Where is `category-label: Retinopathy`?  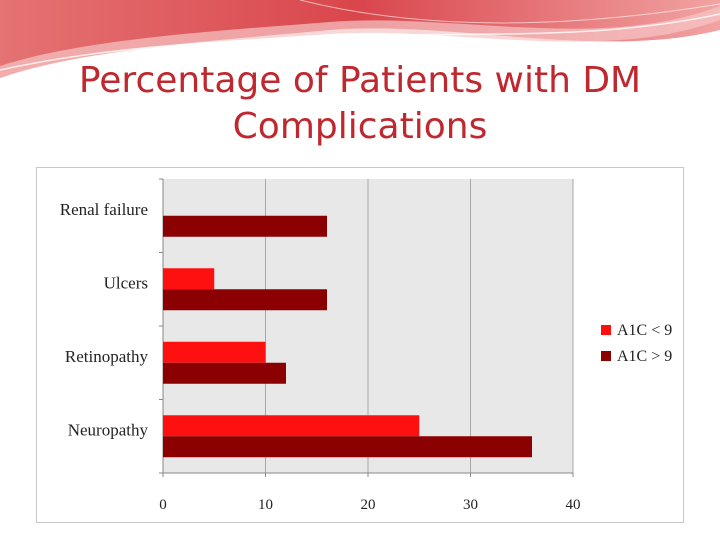 category-label: Retinopathy is located at coordinates (107, 356).